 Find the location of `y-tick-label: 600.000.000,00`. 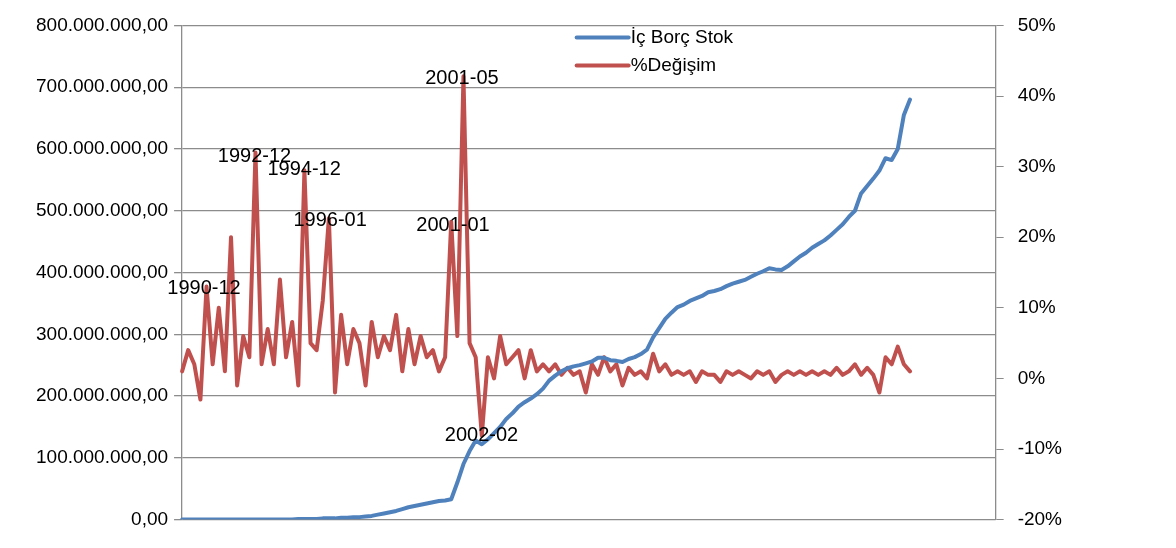

y-tick-label: 600.000.000,00 is located at coordinates (102, 148).